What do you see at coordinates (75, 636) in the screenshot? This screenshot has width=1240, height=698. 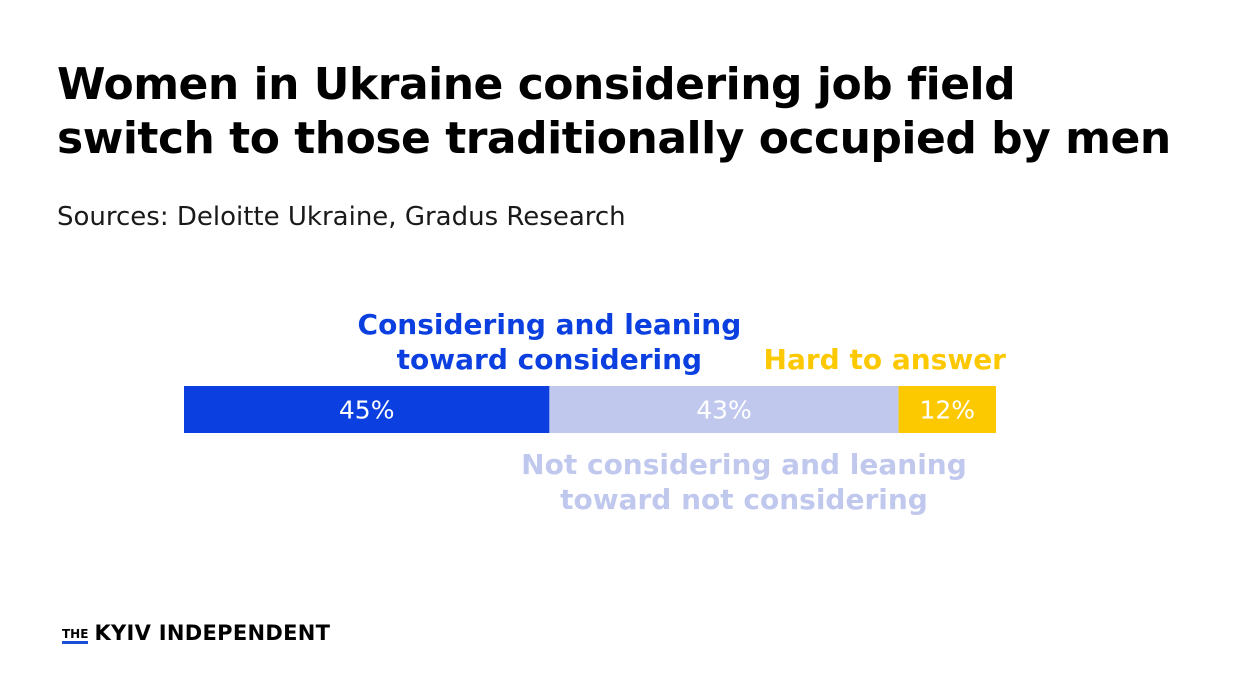 I see `logo-prefix: THE` at bounding box center [75, 636].